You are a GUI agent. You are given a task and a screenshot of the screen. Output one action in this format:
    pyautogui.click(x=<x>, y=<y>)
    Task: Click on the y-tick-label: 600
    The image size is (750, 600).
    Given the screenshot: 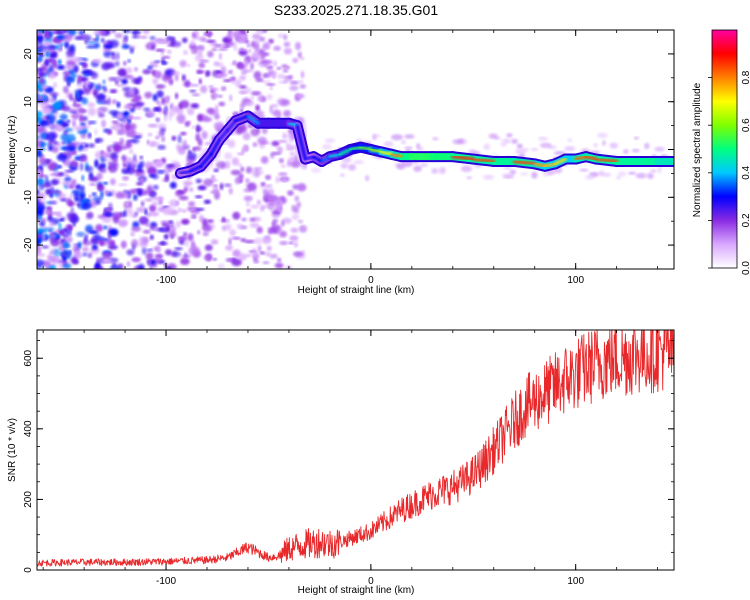 What is the action you would take?
    pyautogui.click(x=28, y=357)
    